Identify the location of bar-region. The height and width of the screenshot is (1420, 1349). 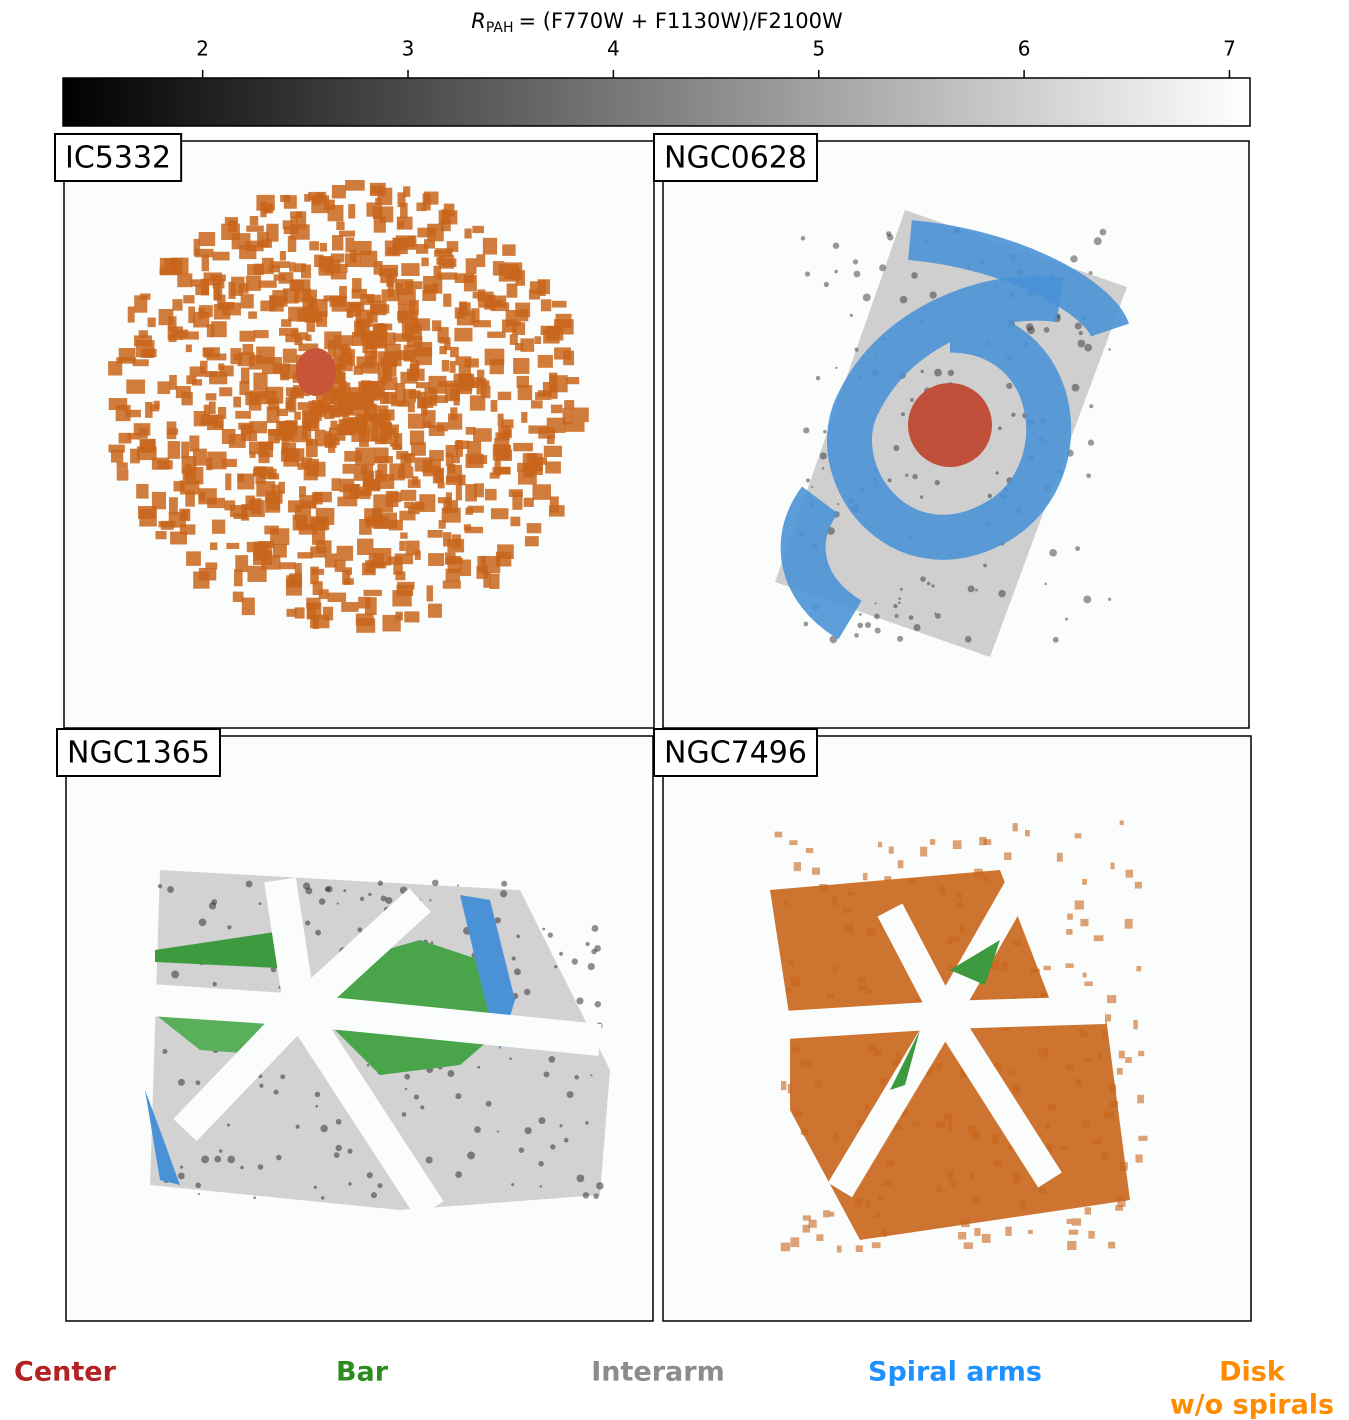
(975, 962).